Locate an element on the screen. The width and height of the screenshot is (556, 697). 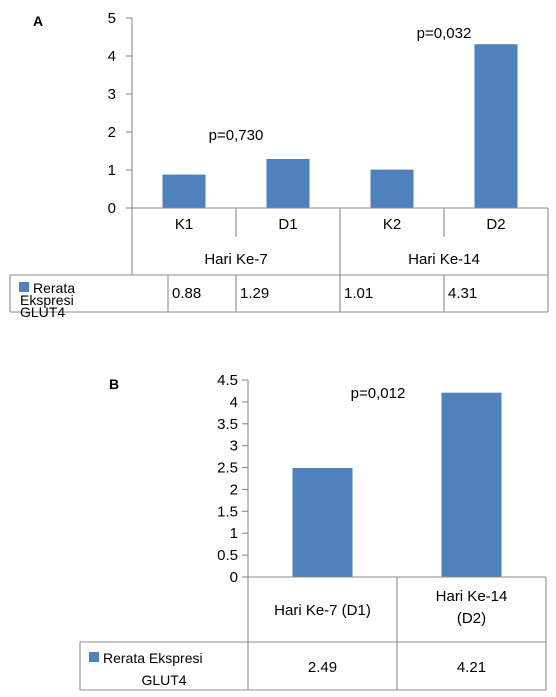
y-tick-label-a: 1 is located at coordinates (112, 170).